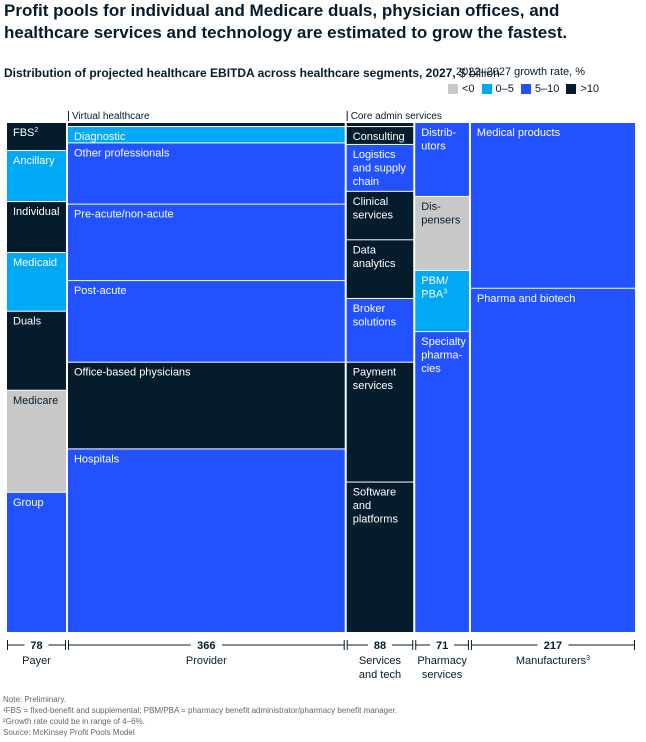 The width and height of the screenshot is (646, 742). What do you see at coordinates (443, 355) in the screenshot?
I see `label-specialty-pharmacies: Specialty pharma-cies` at bounding box center [443, 355].